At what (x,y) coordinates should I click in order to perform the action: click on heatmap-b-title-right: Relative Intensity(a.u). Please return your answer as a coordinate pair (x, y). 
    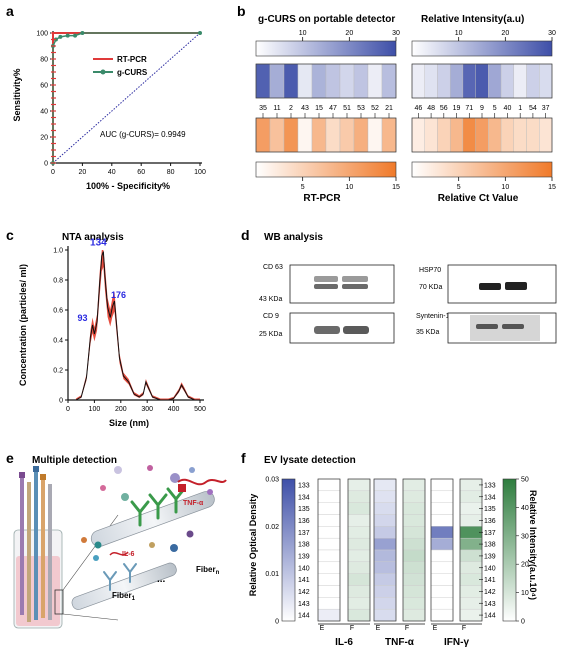
    Looking at the image, I should click on (472, 19).